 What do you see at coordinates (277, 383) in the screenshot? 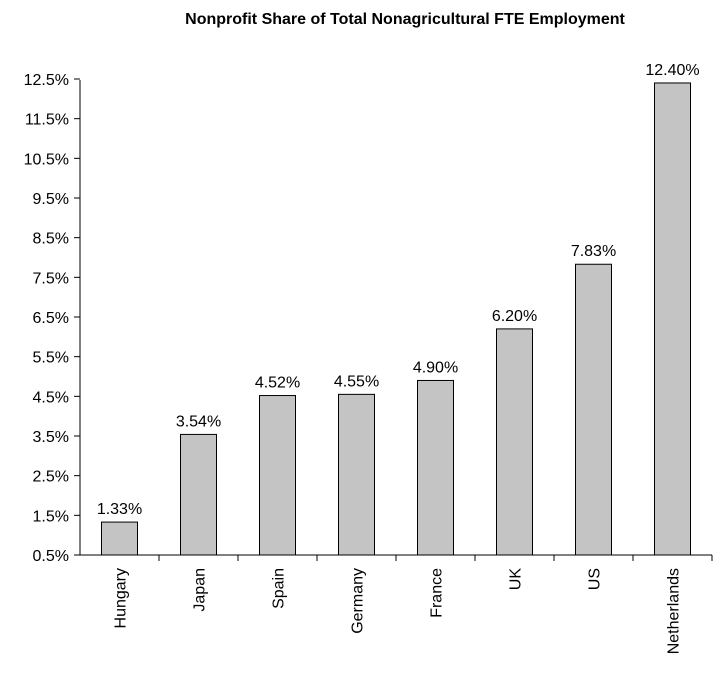
I see `data-label-spain: 4.52%` at bounding box center [277, 383].